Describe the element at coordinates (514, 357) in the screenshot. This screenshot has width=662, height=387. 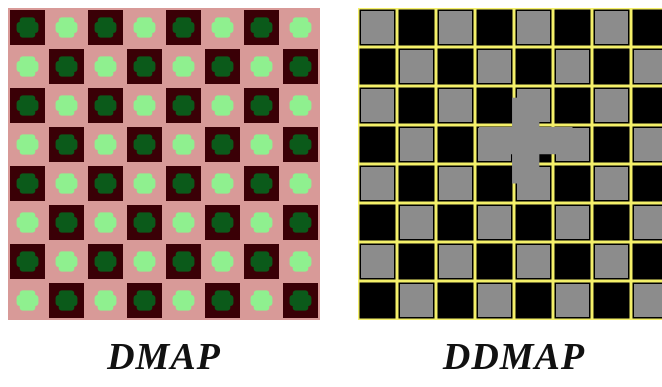
I see `ddmap-caption: DDMAP` at that location.